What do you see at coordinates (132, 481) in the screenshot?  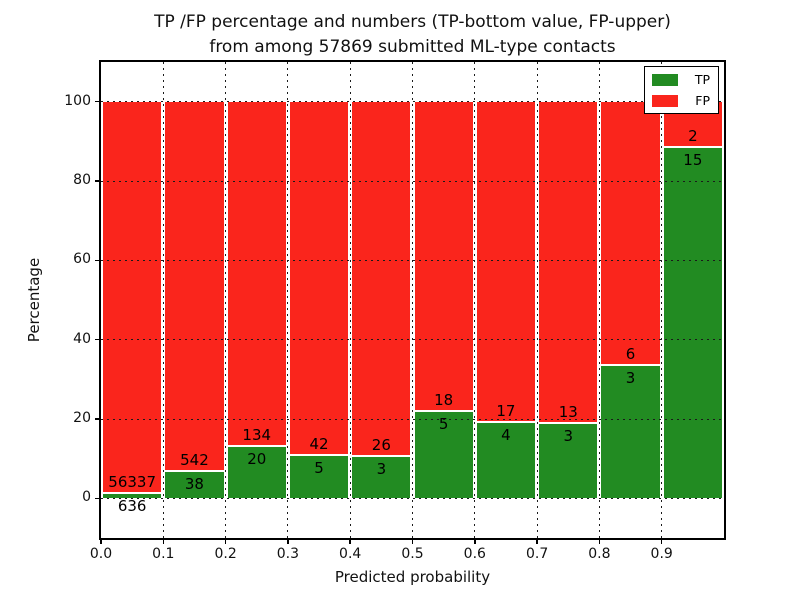 I see `fp-count-label: 56337` at bounding box center [132, 481].